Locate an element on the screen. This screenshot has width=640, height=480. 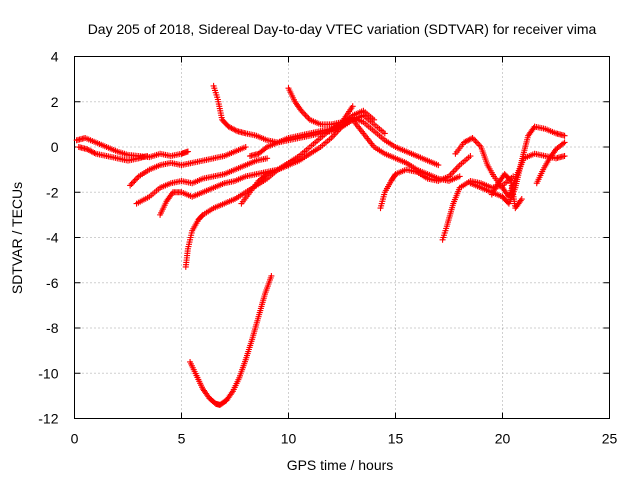
y-axis-label: SDTVAR / TECUs is located at coordinates (17, 238).